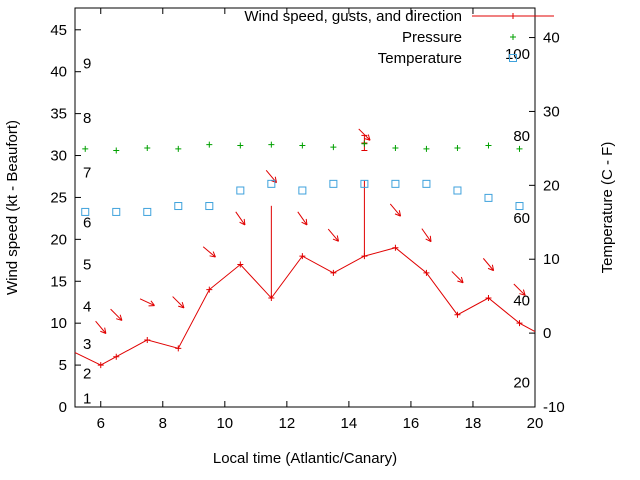  What do you see at coordinates (554, 407) in the screenshot?
I see `y-right-tick-label: -10` at bounding box center [554, 407].